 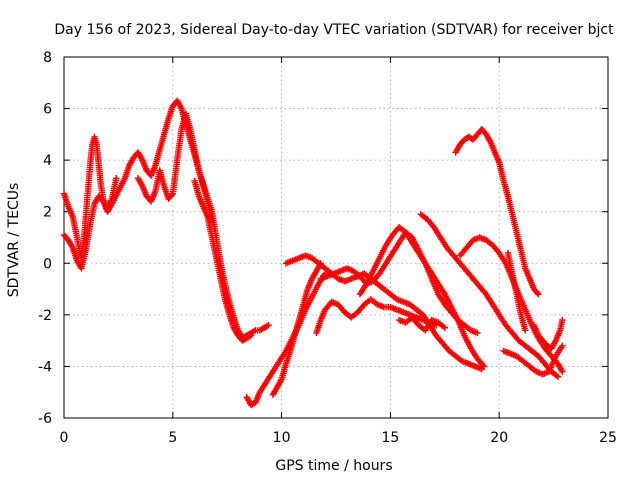 I want to click on x-tick-label: 0, so click(x=64, y=438).